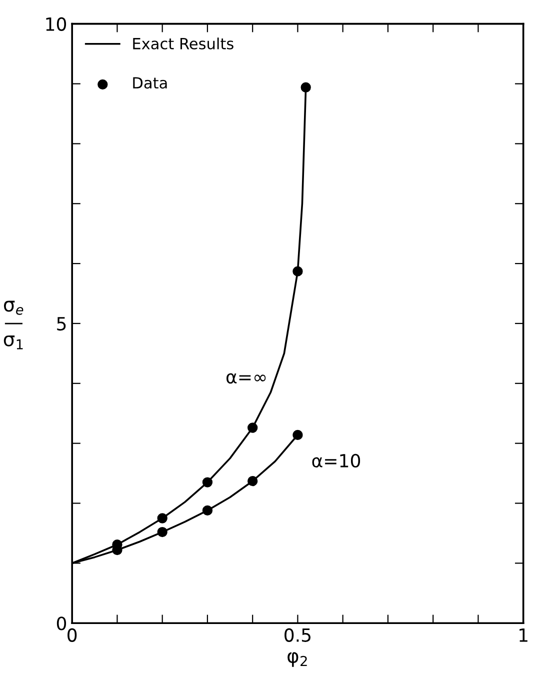  Describe the element at coordinates (61, 324) in the screenshot. I see `y-tick-label: 5` at that location.